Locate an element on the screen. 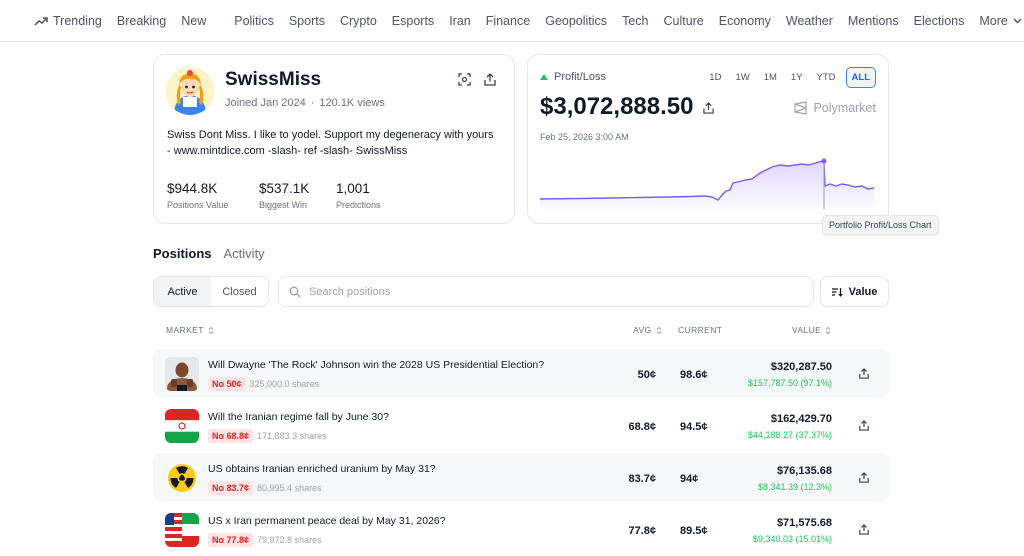  status-toggle: Active Closed is located at coordinates (211, 291).